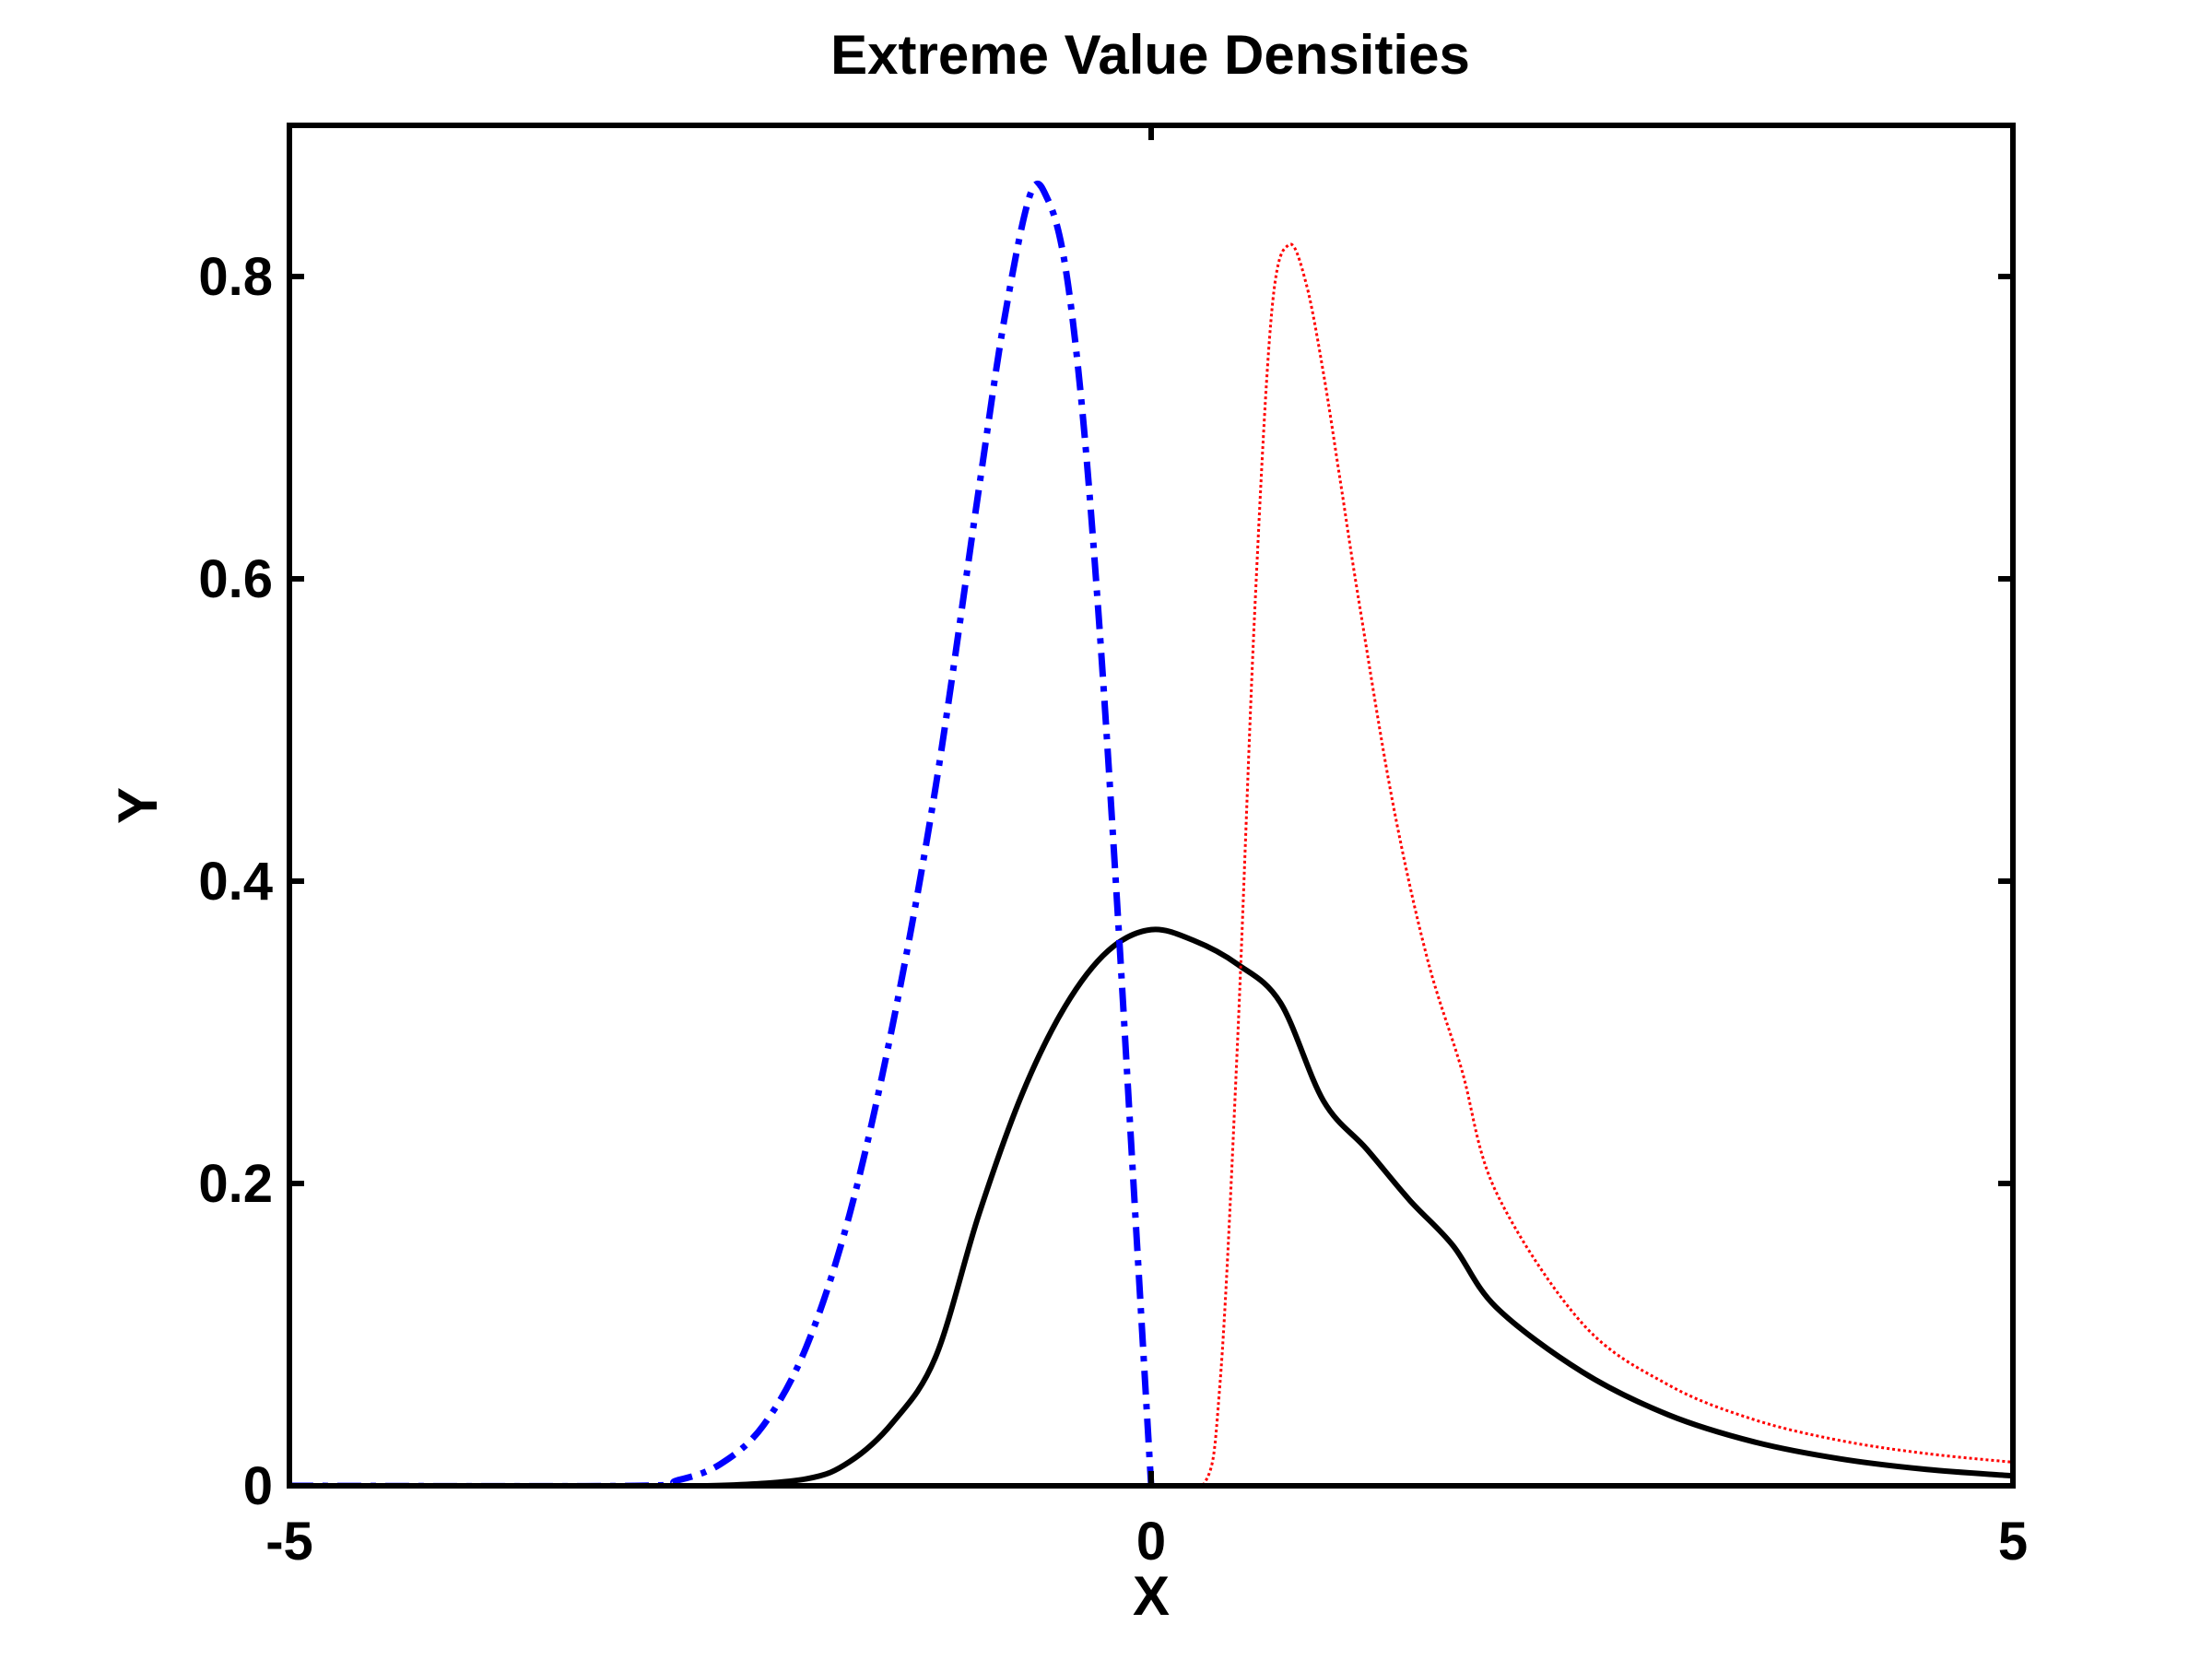 This screenshot has height=1660, width=2212. Describe the element at coordinates (1151, 1596) in the screenshot. I see `x-axis-label: X` at that location.